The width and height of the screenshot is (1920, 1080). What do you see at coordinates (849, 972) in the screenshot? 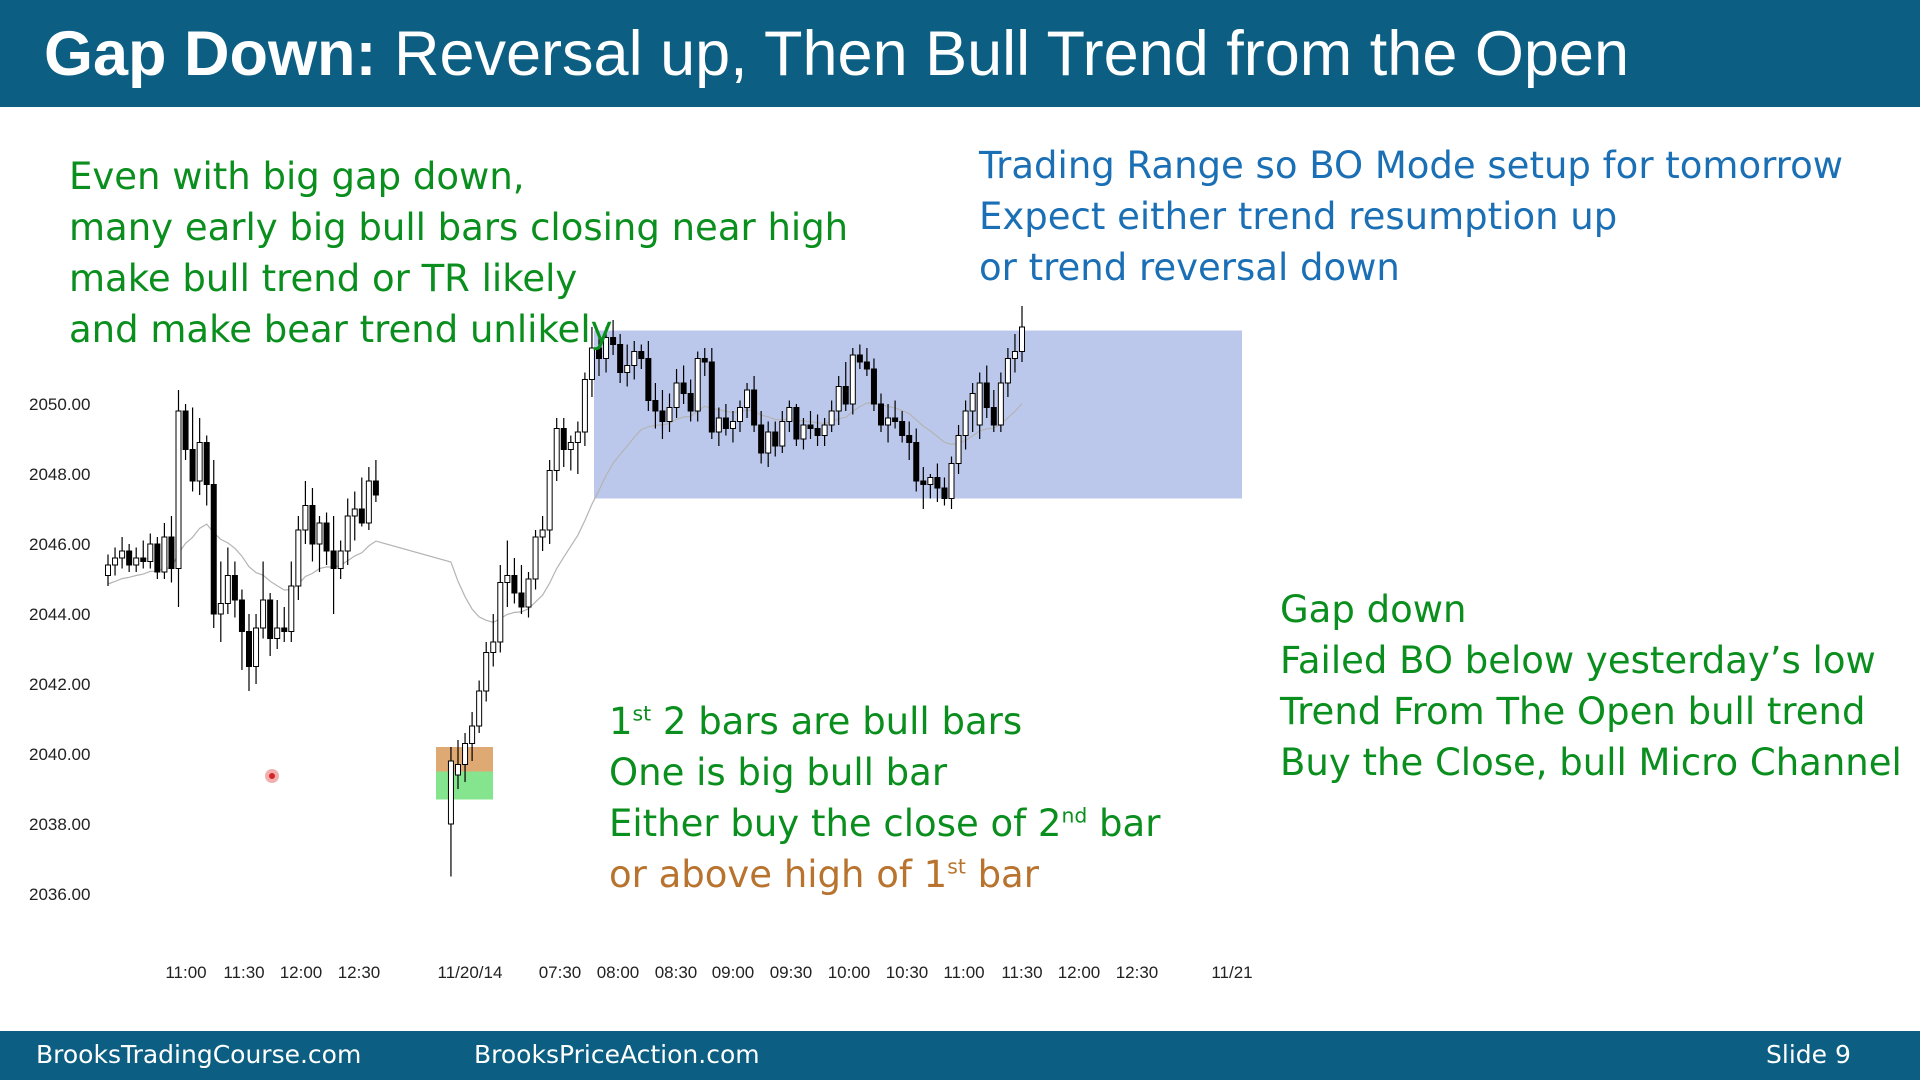
I see `x-tick-label: 10:00` at bounding box center [849, 972].